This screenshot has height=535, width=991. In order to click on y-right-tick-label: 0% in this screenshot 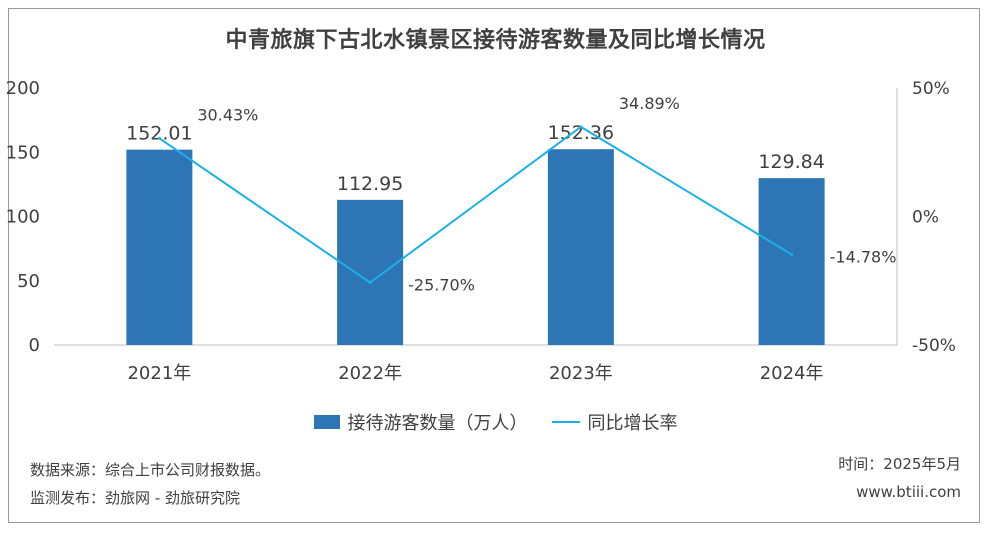, I will do `click(925, 218)`.